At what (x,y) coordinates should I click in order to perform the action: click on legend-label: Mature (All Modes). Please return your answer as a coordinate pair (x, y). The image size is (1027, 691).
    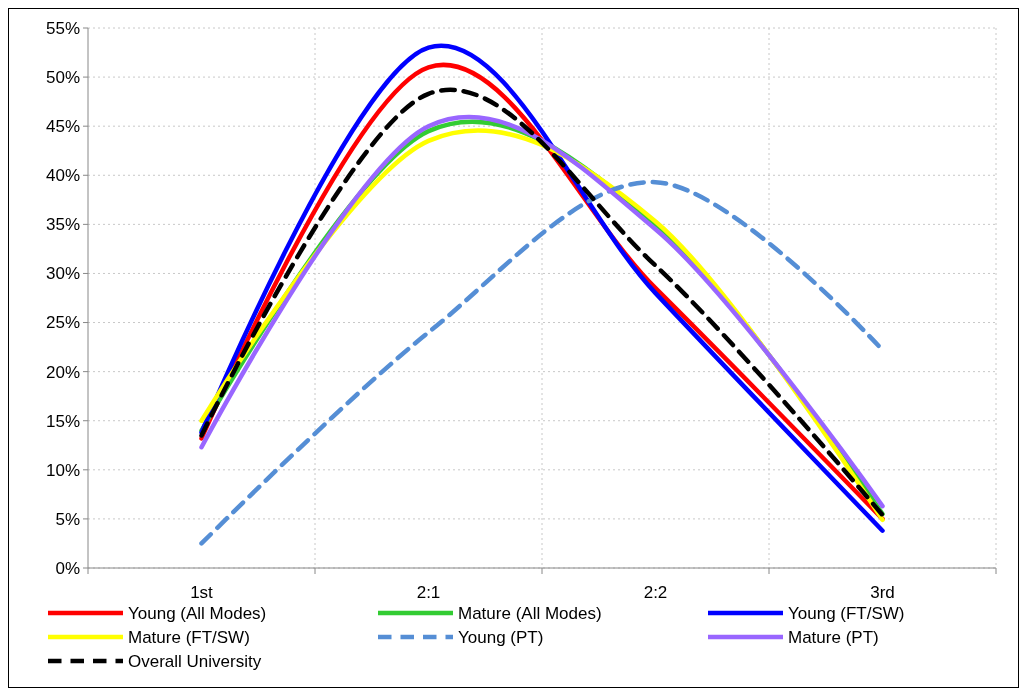
    Looking at the image, I should click on (530, 613).